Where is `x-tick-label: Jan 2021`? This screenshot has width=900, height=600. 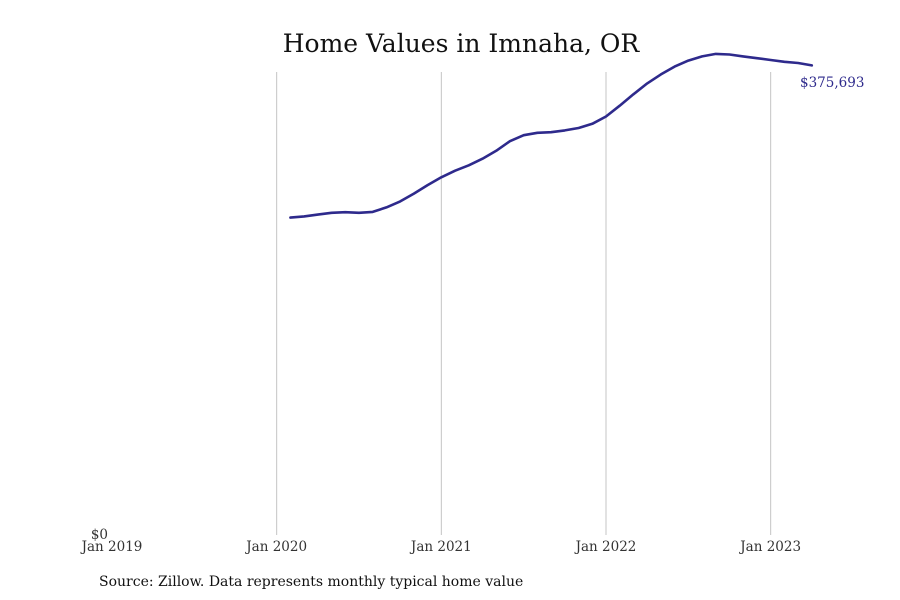
x-tick-label: Jan 2021 is located at coordinates (440, 547).